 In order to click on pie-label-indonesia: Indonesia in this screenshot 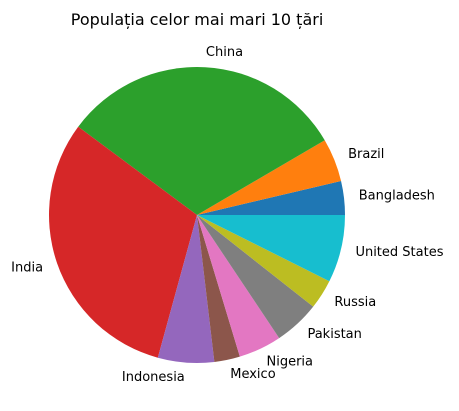, I will do `click(153, 377)`.